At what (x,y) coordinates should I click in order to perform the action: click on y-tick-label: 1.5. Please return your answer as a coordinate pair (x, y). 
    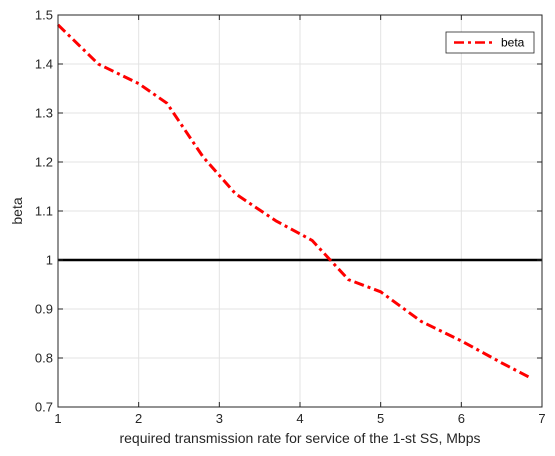
    Looking at the image, I should click on (44, 15).